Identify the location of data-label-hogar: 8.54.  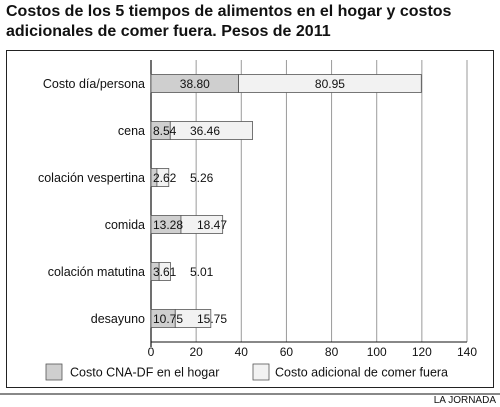
(165, 131).